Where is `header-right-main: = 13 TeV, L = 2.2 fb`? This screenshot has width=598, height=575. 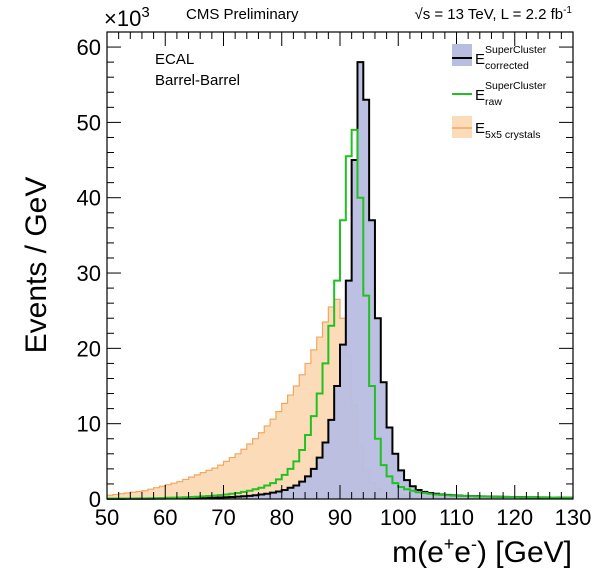
header-right-main: = 13 TeV, L = 2.2 fb is located at coordinates (496, 14).